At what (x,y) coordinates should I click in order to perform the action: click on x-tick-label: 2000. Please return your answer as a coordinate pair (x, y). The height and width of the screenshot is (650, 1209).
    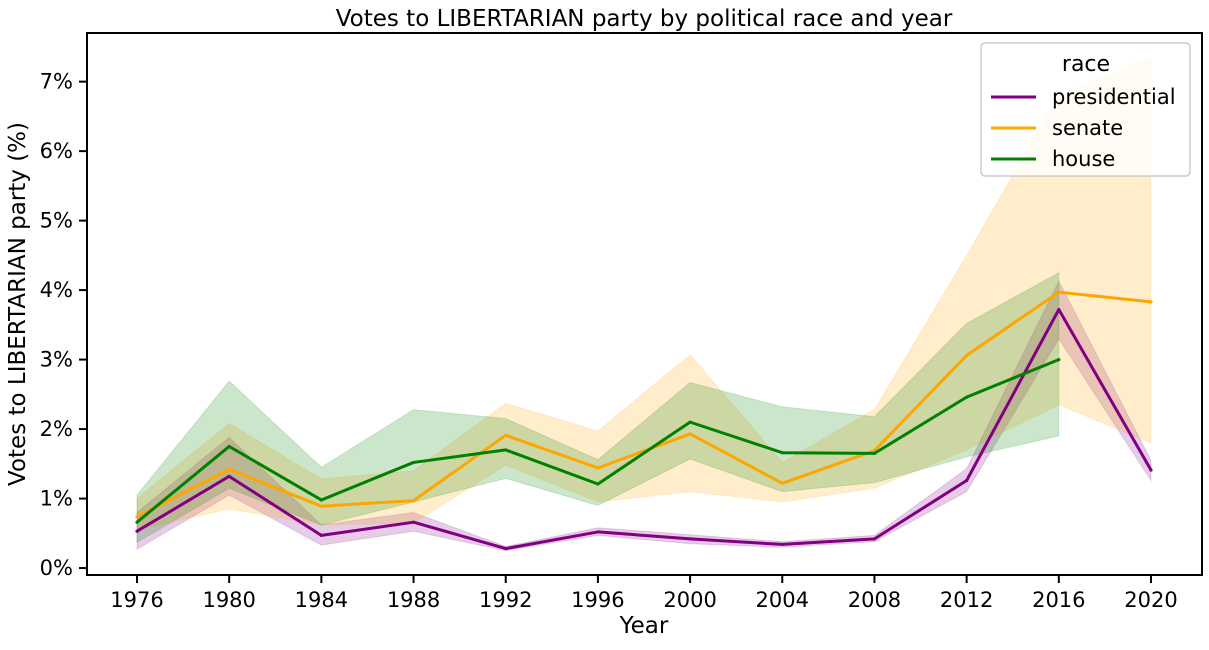
    Looking at the image, I should click on (689, 600).